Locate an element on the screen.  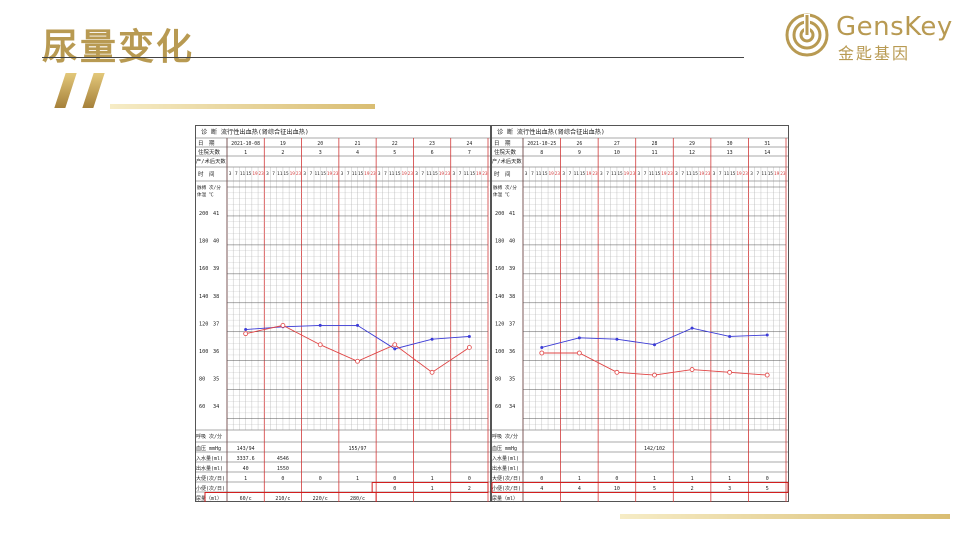
date-label: 31 is located at coordinates (767, 144).